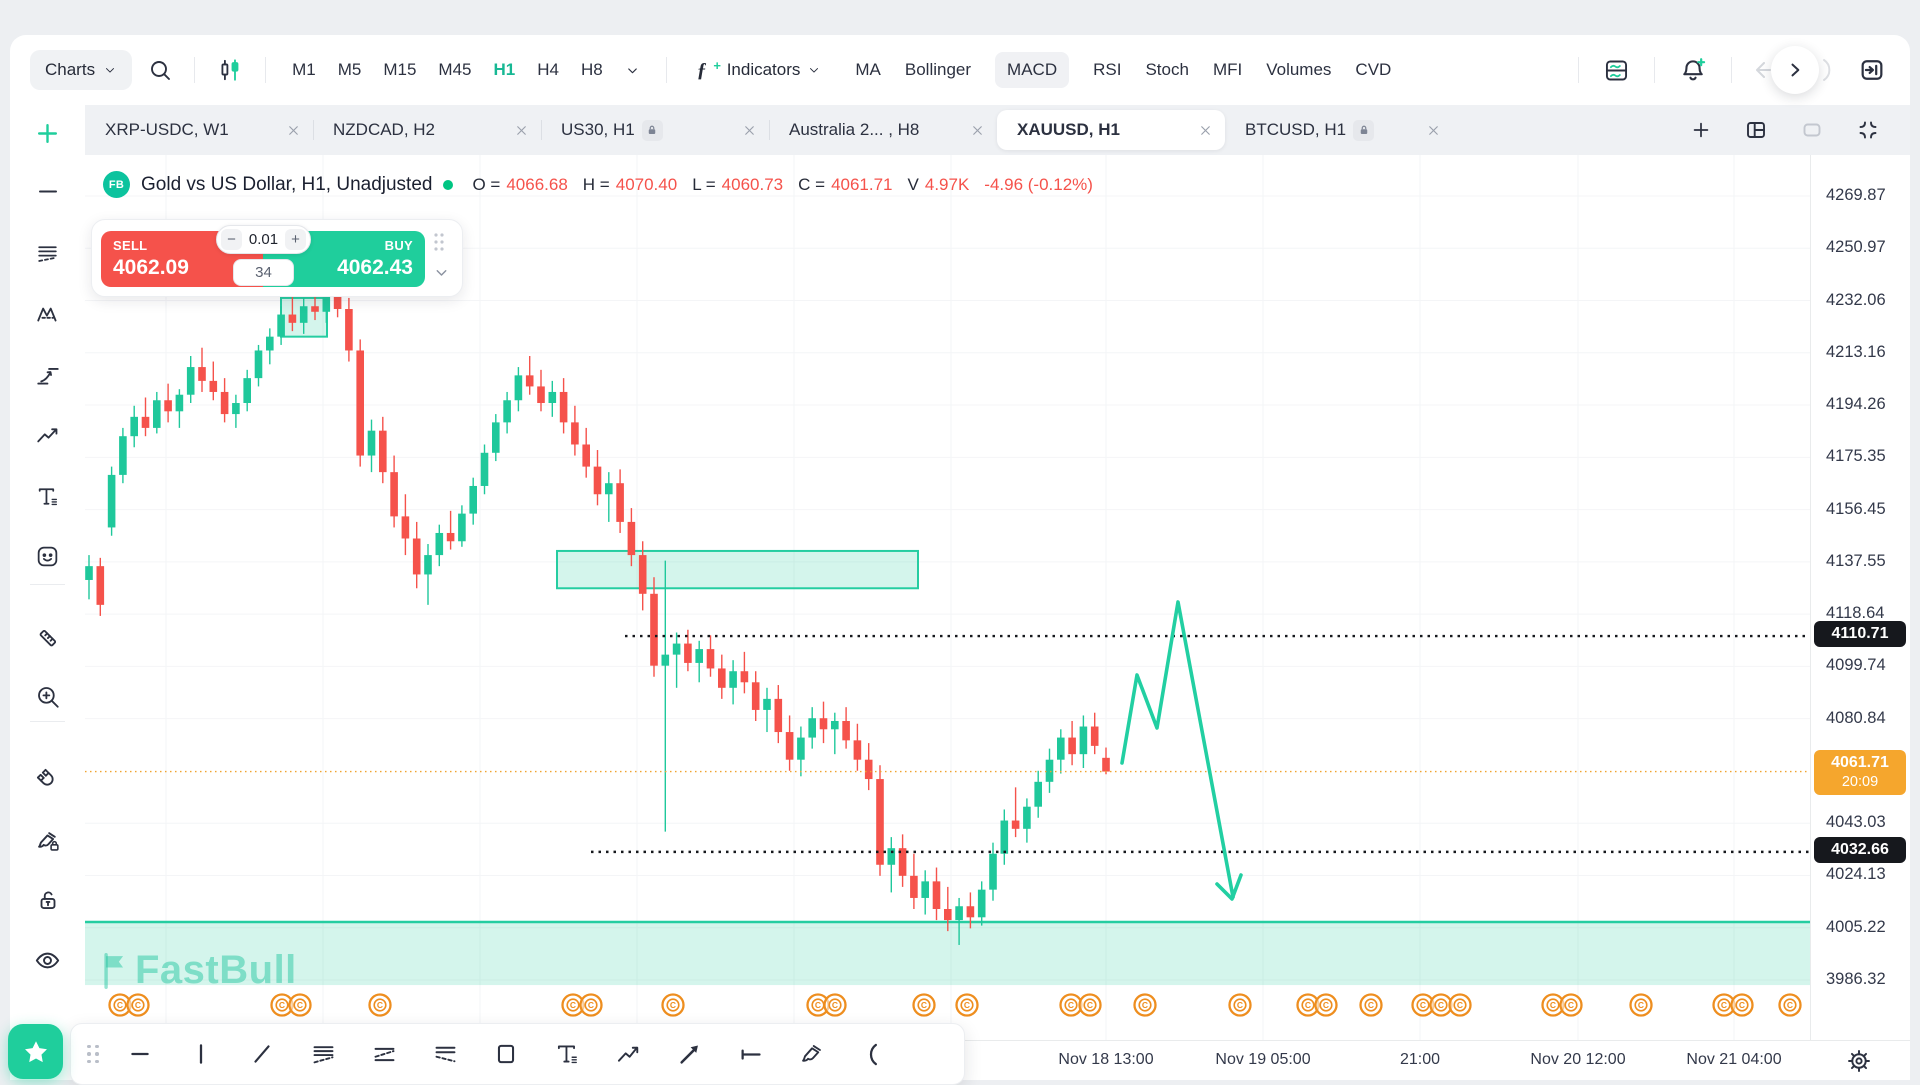  What do you see at coordinates (1373, 69) in the screenshot?
I see `indicator-cvd: CVD` at bounding box center [1373, 69].